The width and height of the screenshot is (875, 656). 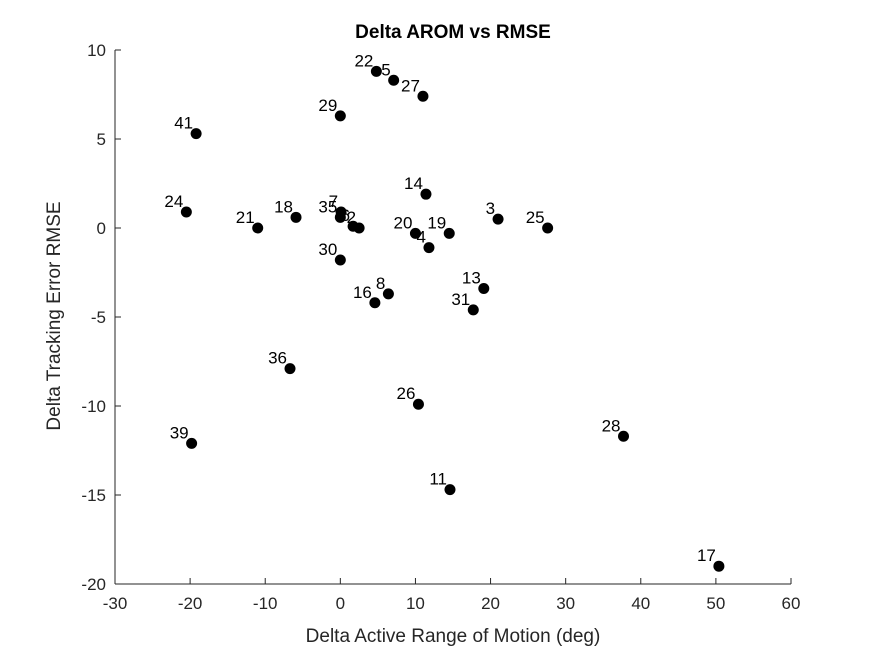 I want to click on x-tick-label: 0, so click(x=340, y=603).